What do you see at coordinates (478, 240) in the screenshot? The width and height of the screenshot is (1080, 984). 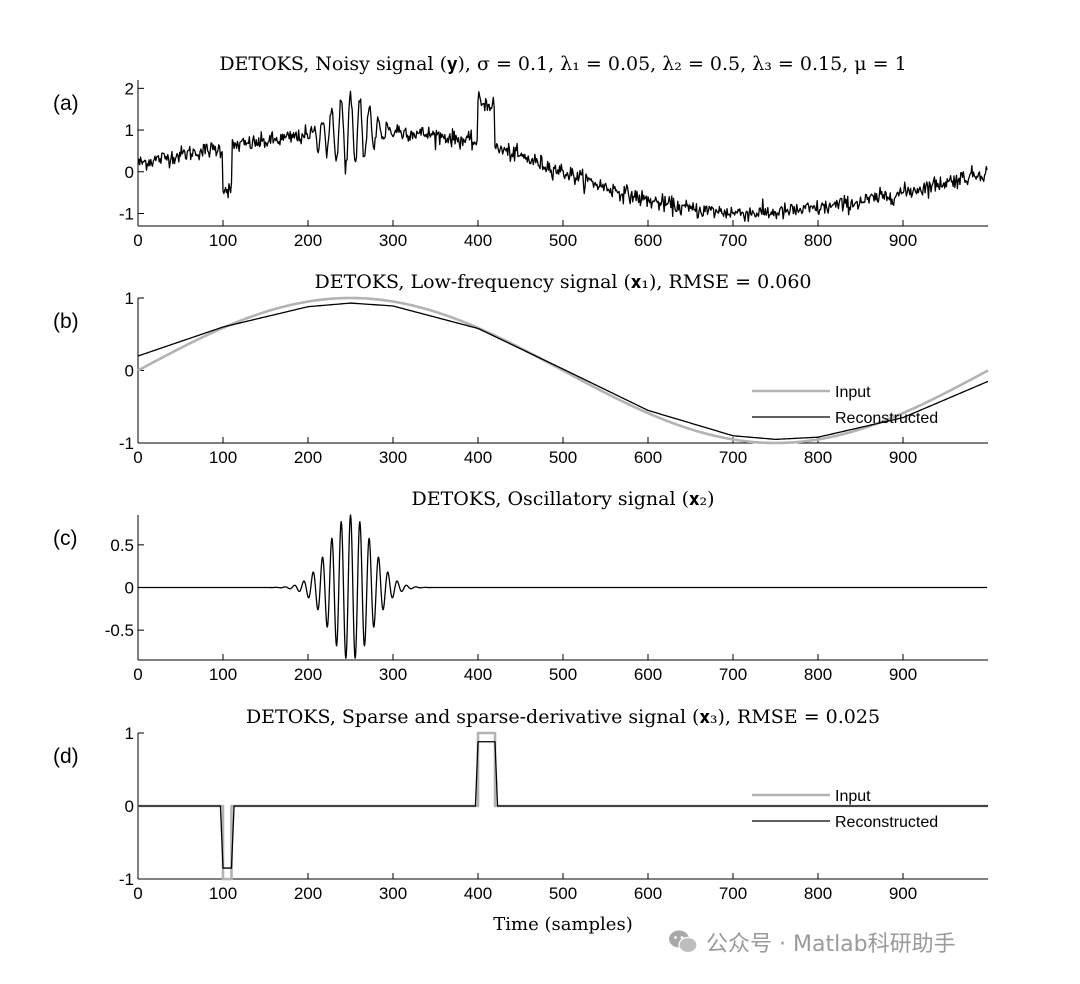 I see `panel-a-x-tick-label: 400` at bounding box center [478, 240].